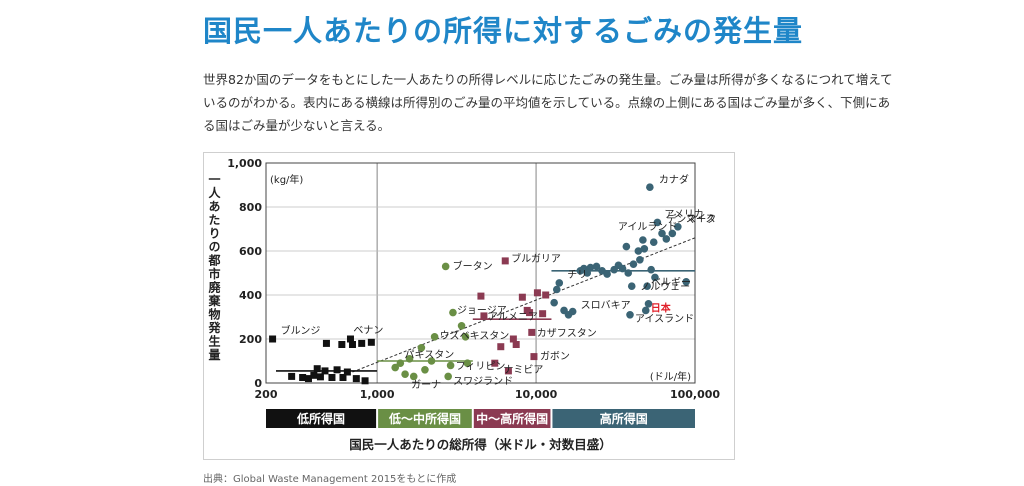 This screenshot has height=486, width=1024. Describe the element at coordinates (475, 335) in the screenshot. I see `country-label: ウズベキスタン` at that location.